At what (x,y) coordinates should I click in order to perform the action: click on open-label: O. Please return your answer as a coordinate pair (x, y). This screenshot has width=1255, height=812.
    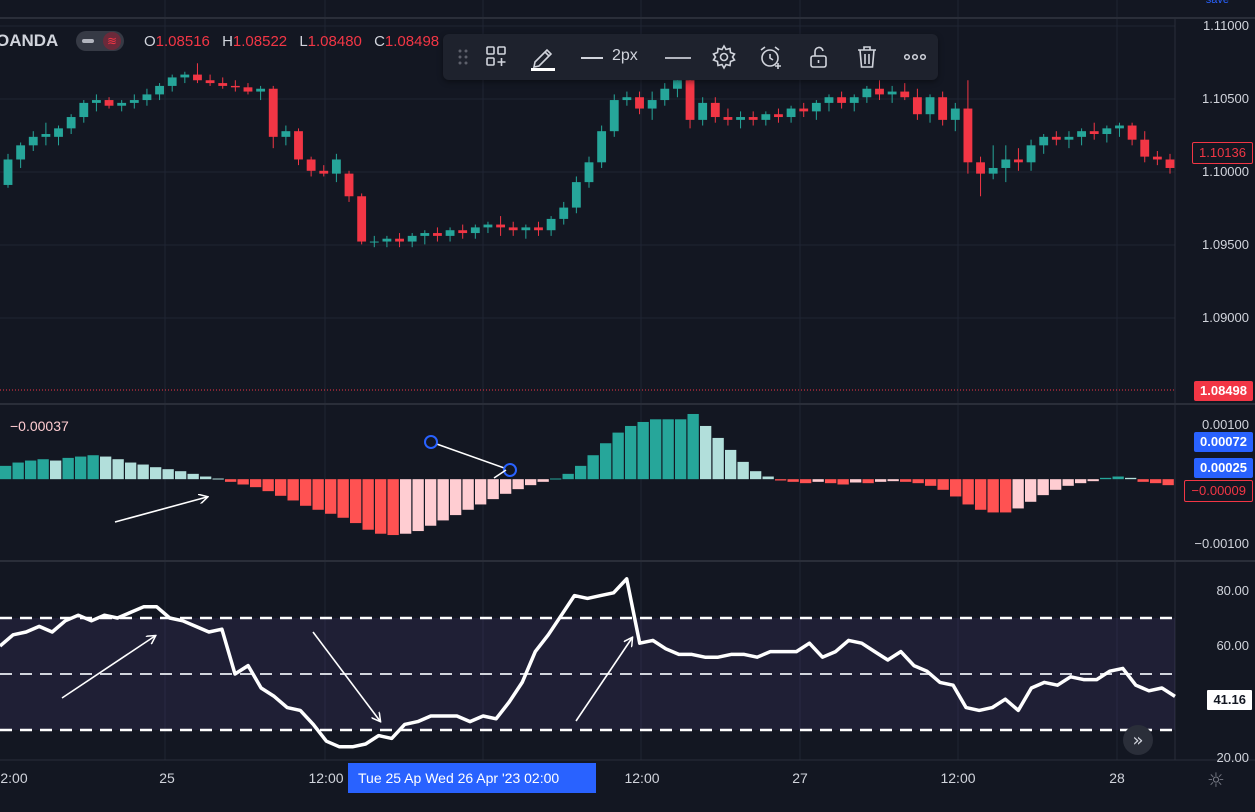
    Looking at the image, I should click on (150, 41).